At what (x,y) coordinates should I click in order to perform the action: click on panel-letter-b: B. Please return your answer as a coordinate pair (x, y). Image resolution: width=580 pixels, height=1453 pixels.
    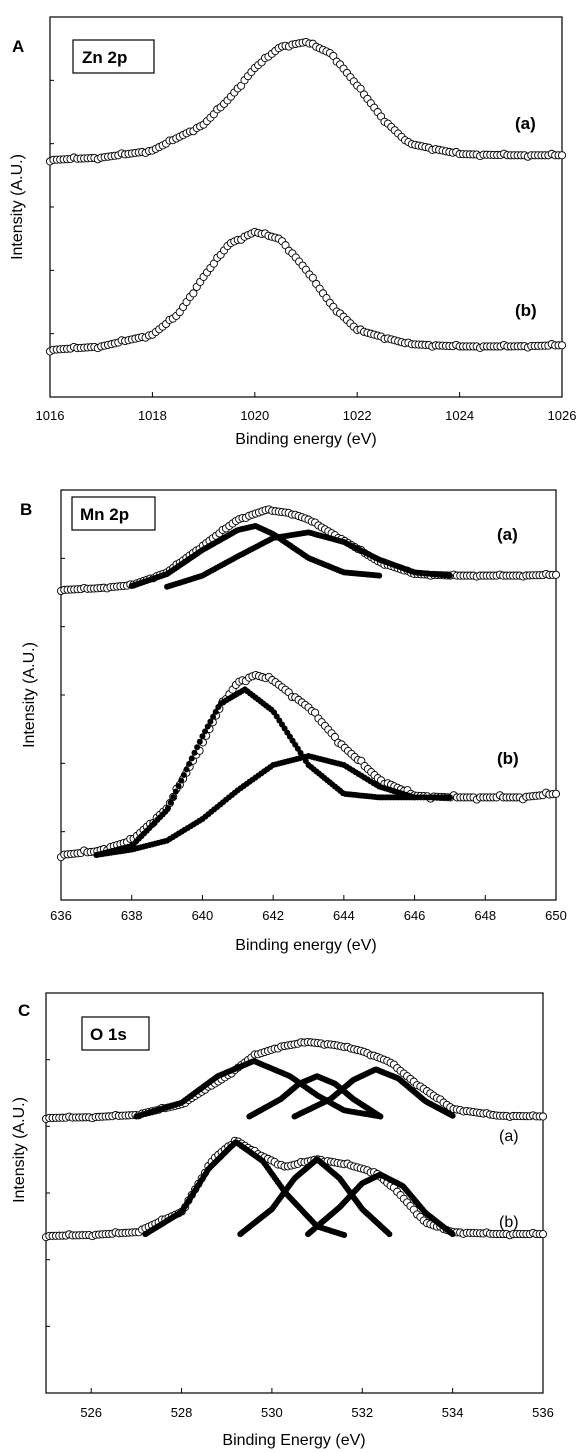
    Looking at the image, I should click on (26, 509).